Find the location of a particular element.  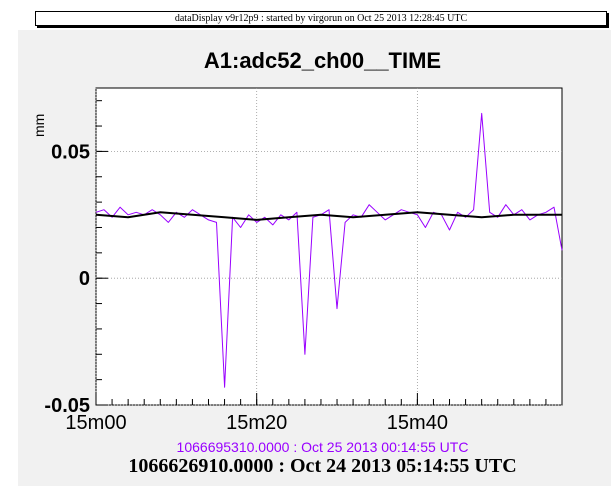

x-tick-label: 15m40 is located at coordinates (417, 423).